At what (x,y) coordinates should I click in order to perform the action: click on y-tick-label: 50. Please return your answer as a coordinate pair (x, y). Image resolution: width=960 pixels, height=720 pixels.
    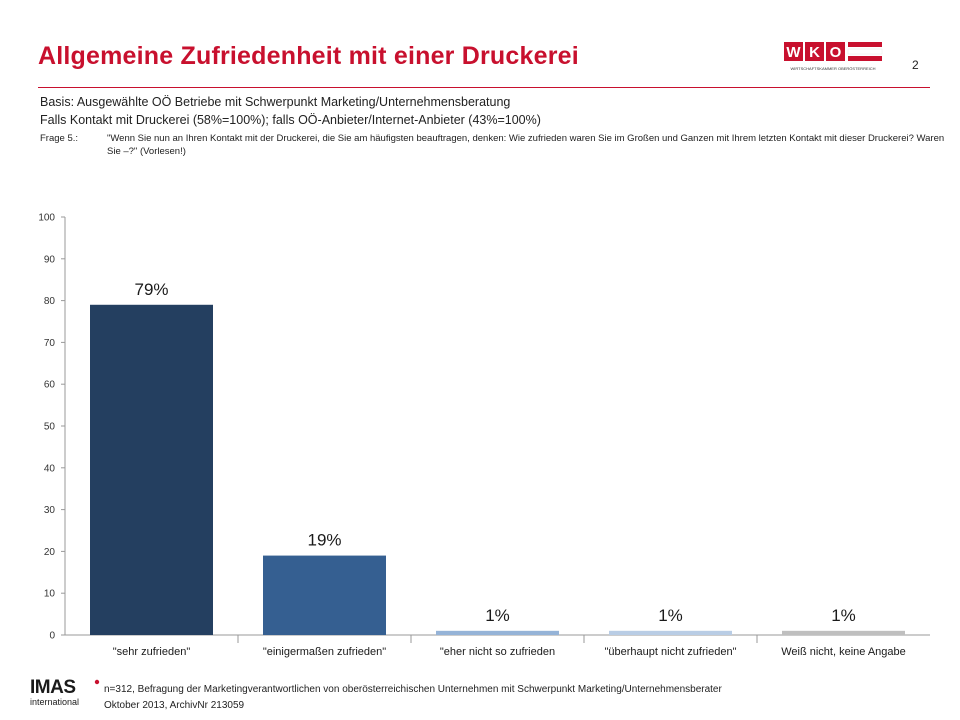
    Looking at the image, I should click on (50, 427).